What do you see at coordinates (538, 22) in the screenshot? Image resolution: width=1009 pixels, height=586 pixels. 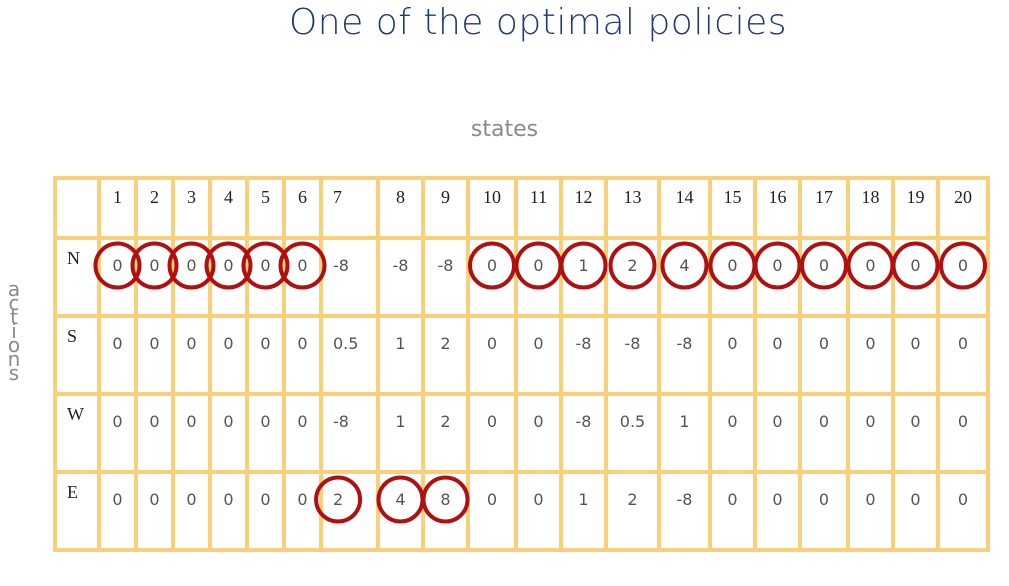 I see `slide-title: One of the optimal policies` at bounding box center [538, 22].